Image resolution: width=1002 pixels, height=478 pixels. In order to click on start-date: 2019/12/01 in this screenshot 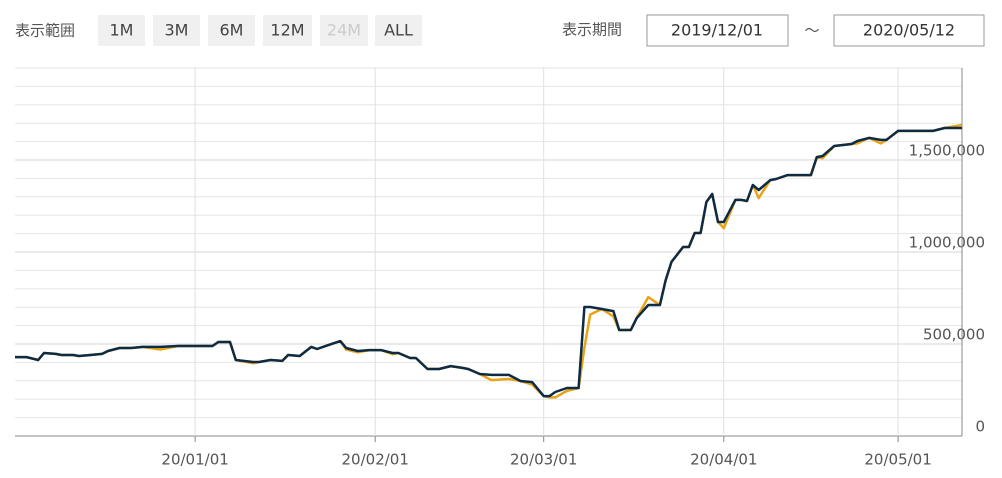, I will do `click(717, 30)`.